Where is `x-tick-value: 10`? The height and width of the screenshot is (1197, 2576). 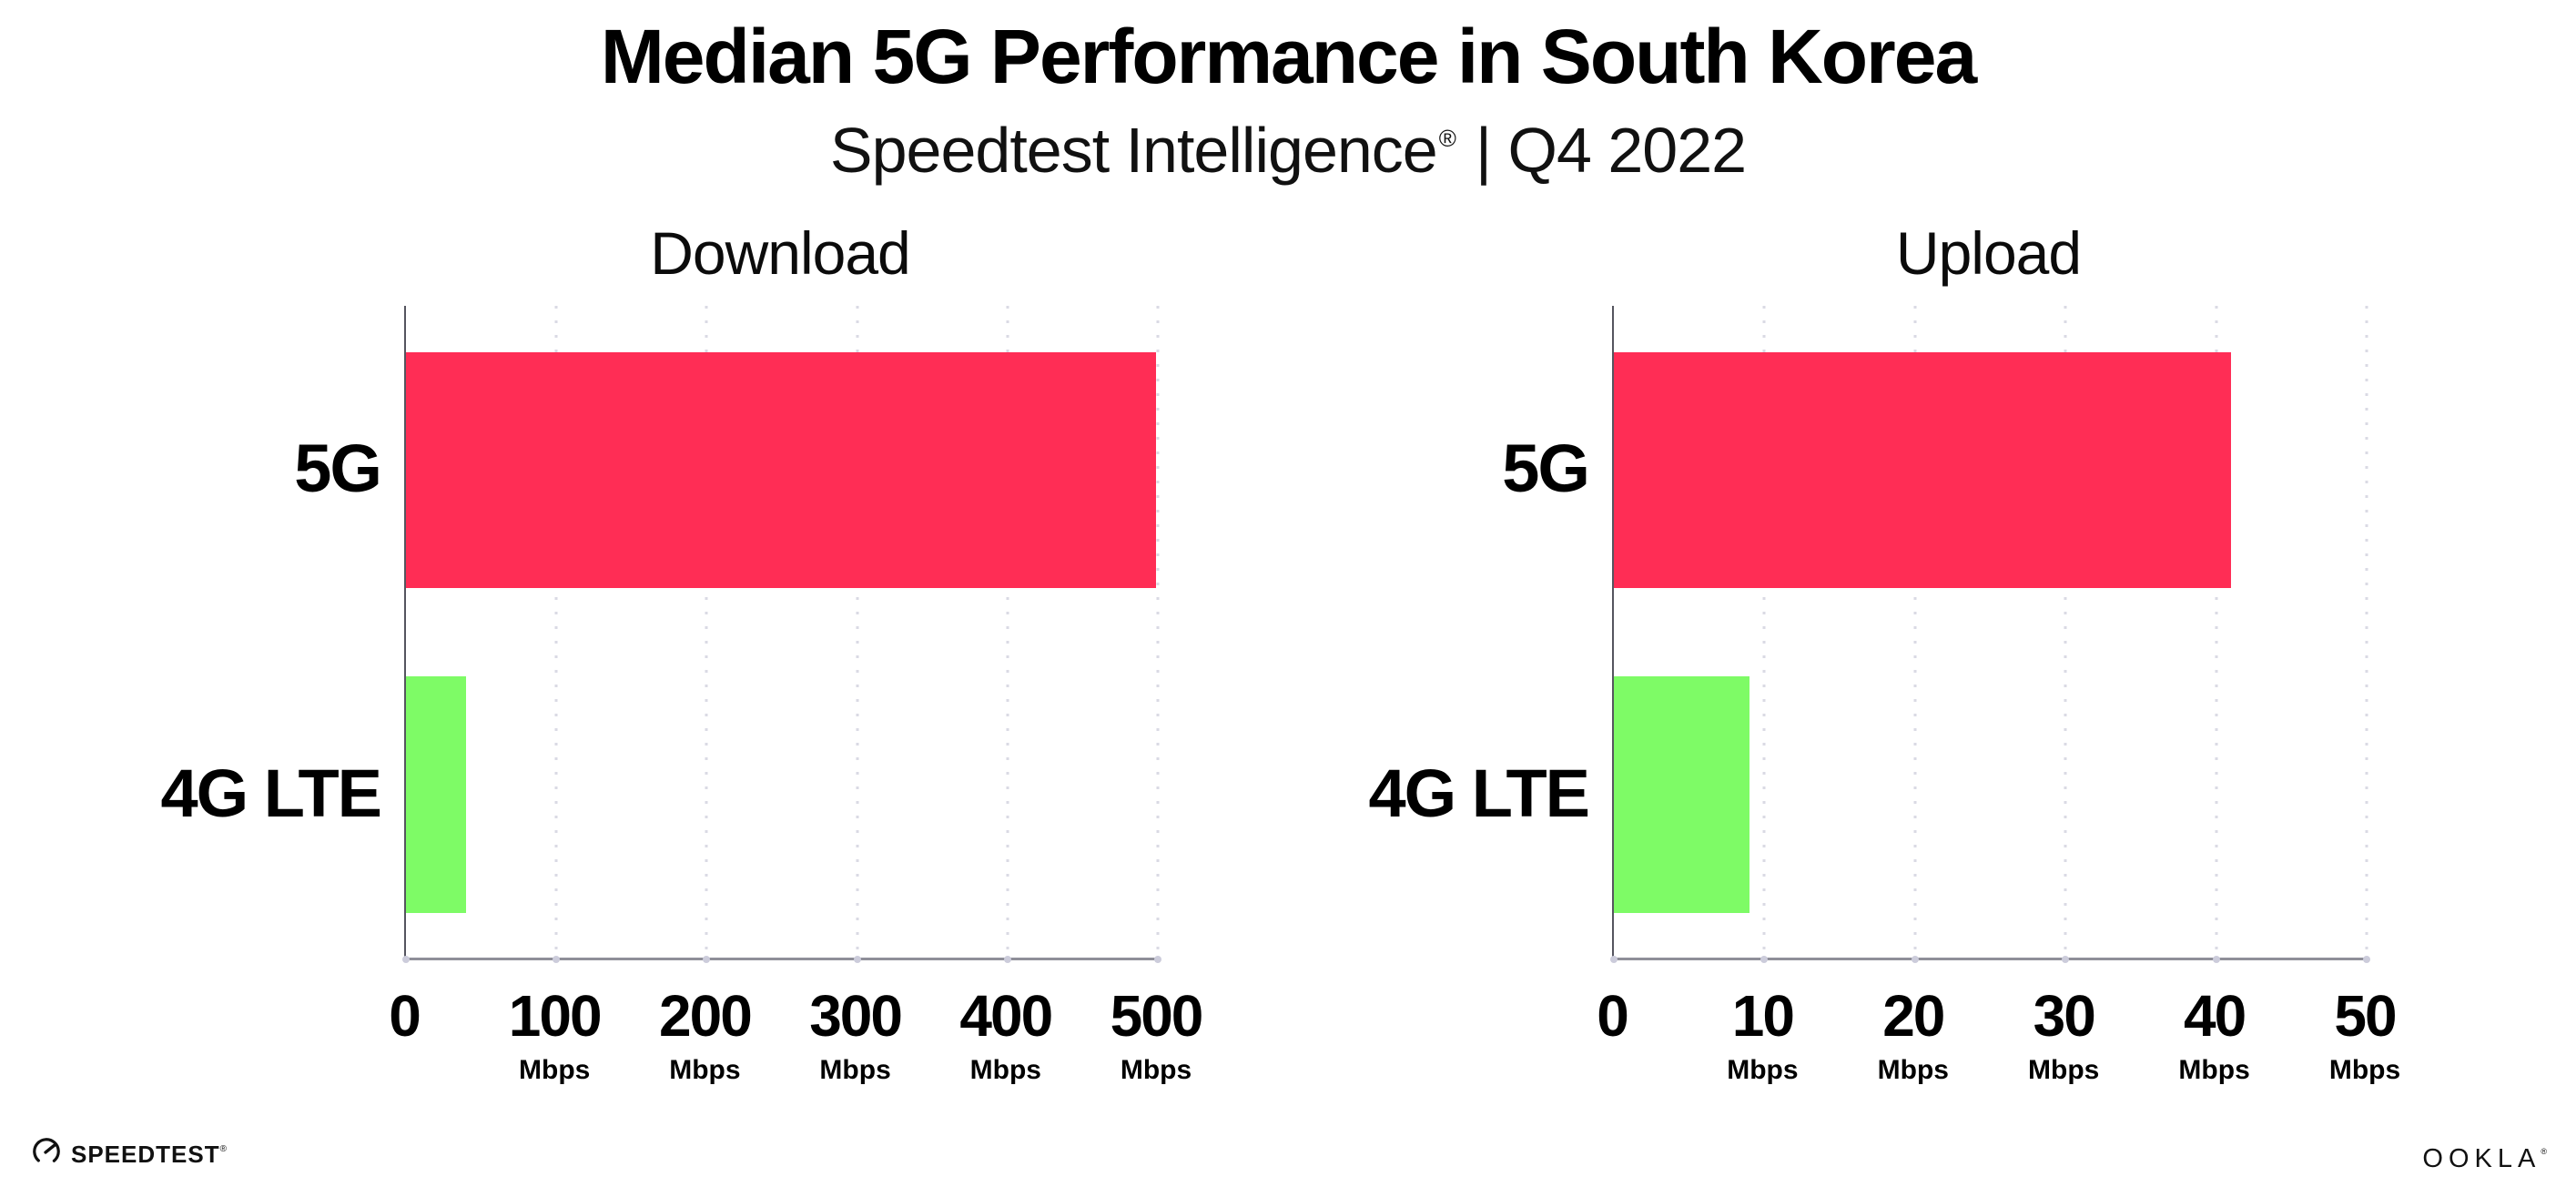
x-tick-value: 10 is located at coordinates (1763, 1016).